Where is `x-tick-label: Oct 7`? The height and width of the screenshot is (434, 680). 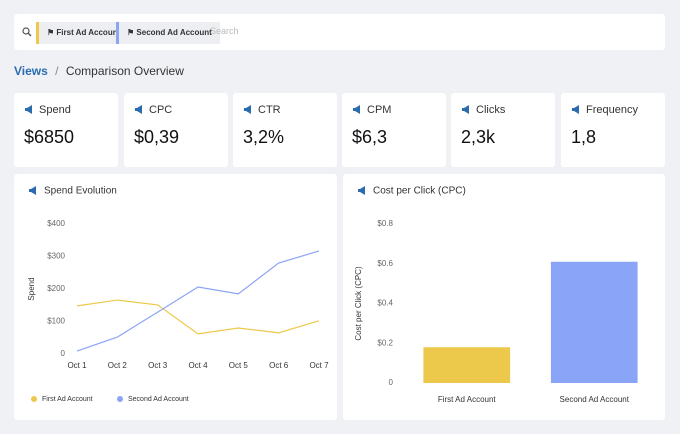
x-tick-label: Oct 7 is located at coordinates (319, 365).